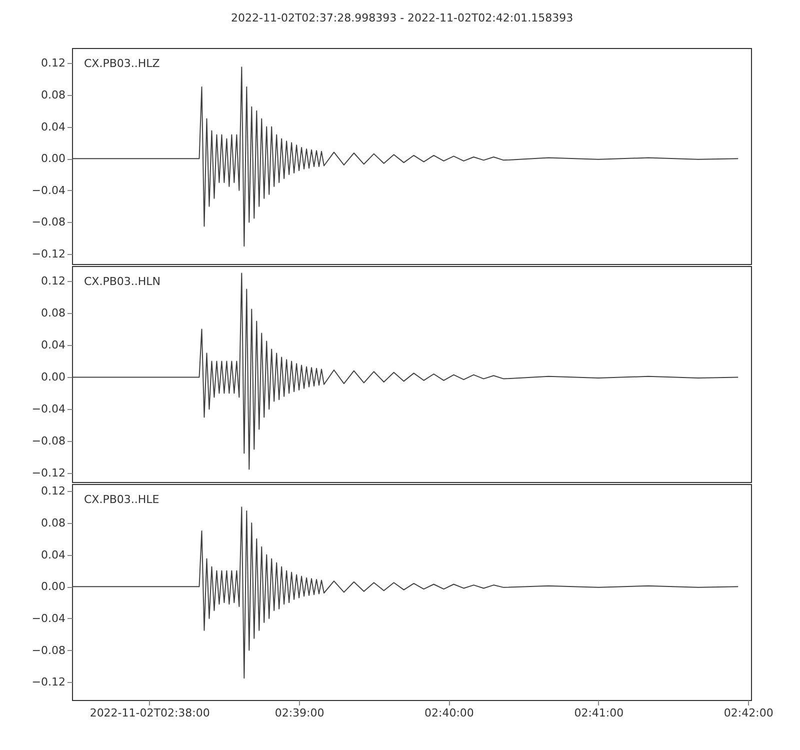  I want to click on x-tick-label: 2022-11-02T02:38:00, so click(150, 713).